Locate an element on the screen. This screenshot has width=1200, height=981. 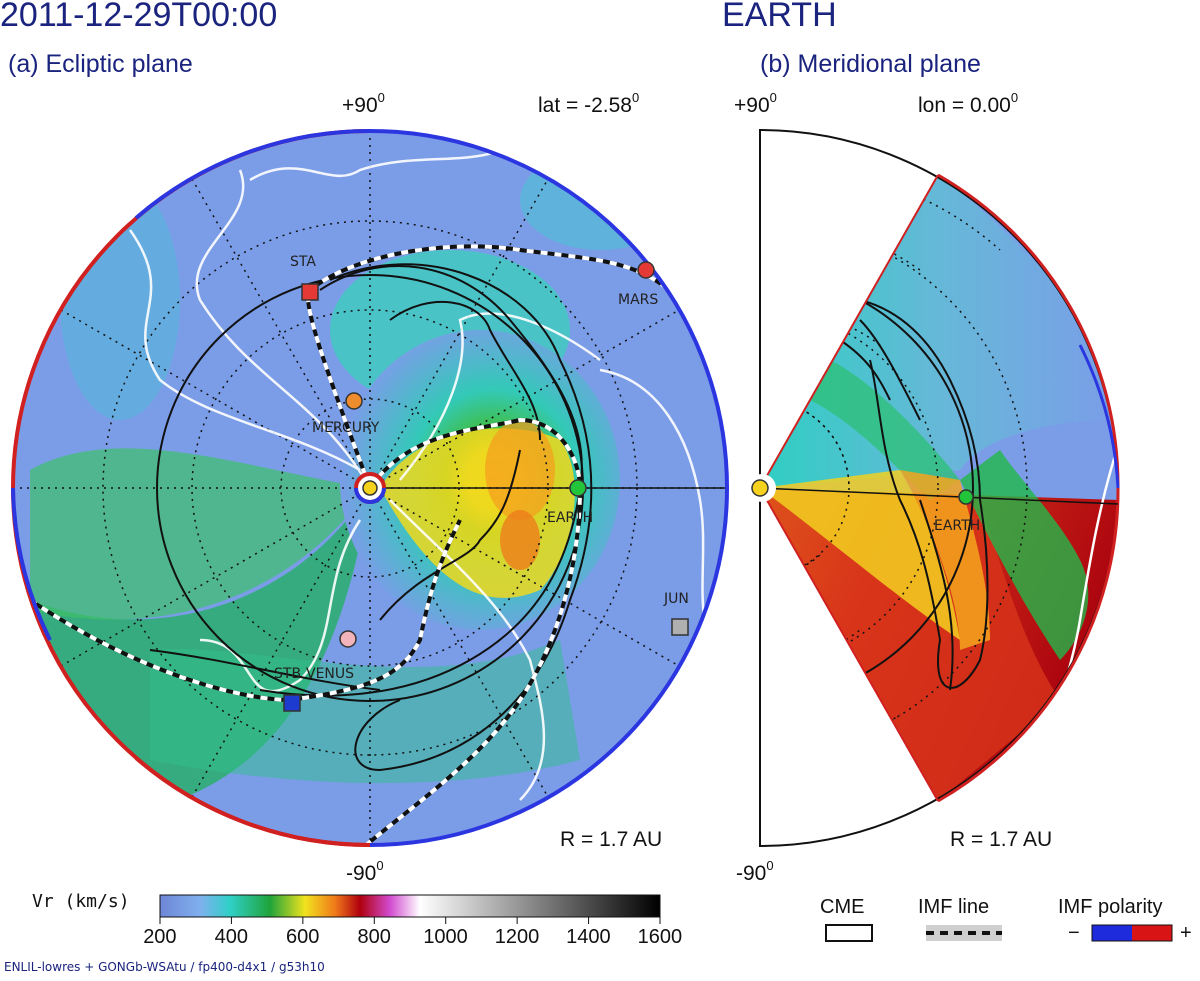
imf-line-legend-label: IMF line is located at coordinates (954, 907).